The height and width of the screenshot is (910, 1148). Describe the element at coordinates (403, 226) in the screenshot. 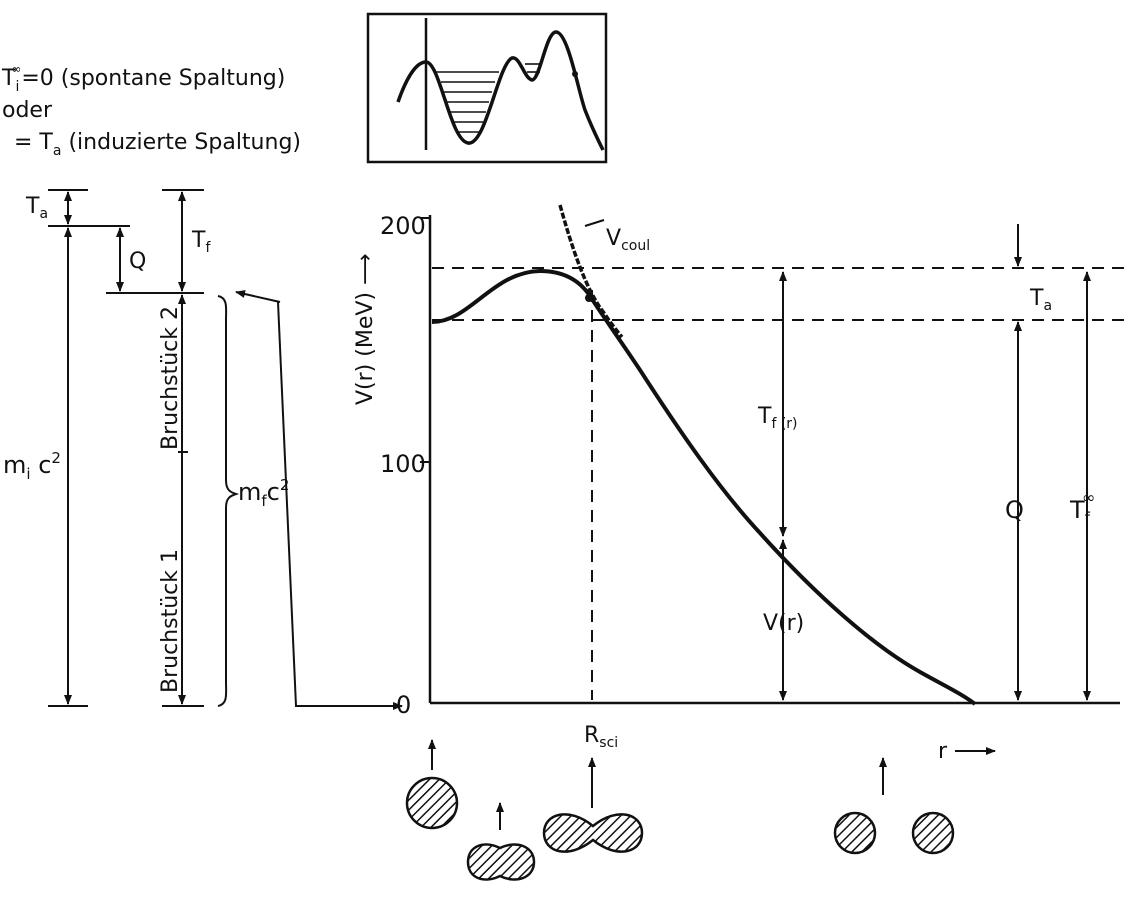

I see `y-tick-label-200: 200` at that location.